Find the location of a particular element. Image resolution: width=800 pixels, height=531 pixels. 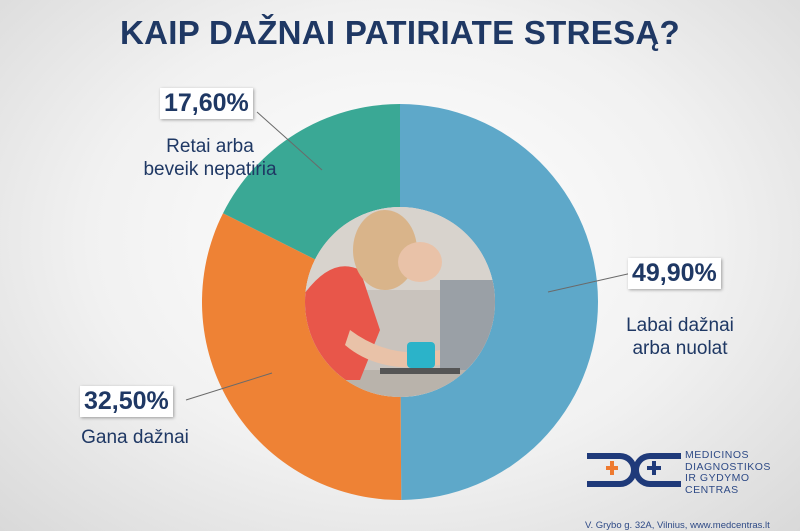

logo-line: IR GYDYMO is located at coordinates (717, 478).